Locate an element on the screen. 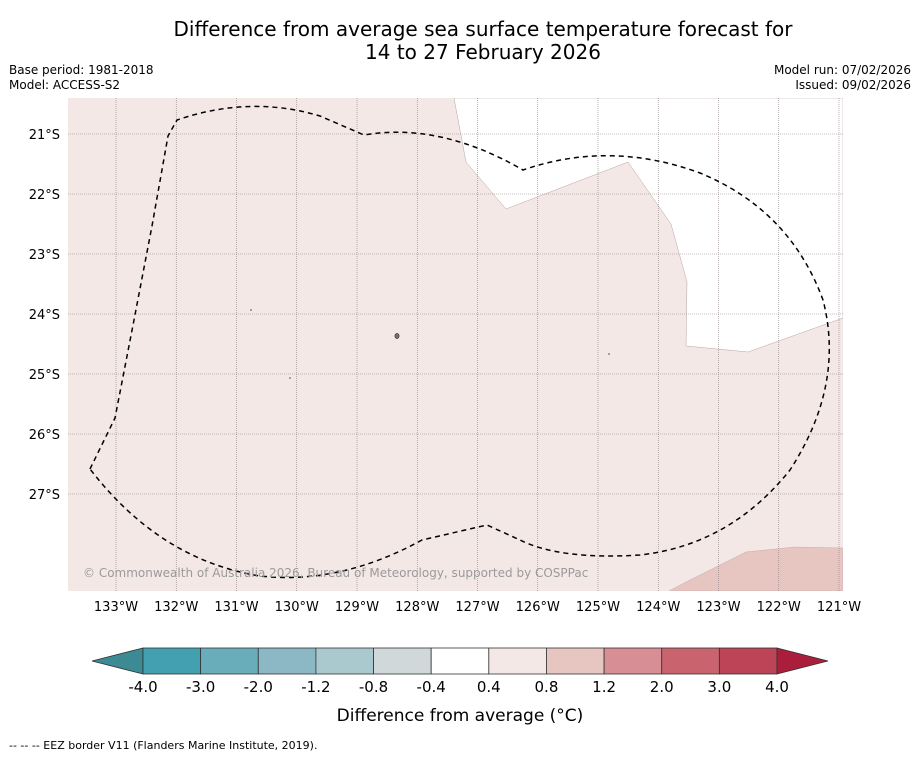 The height and width of the screenshot is (758, 919). lon-label: 129°W is located at coordinates (357, 607).